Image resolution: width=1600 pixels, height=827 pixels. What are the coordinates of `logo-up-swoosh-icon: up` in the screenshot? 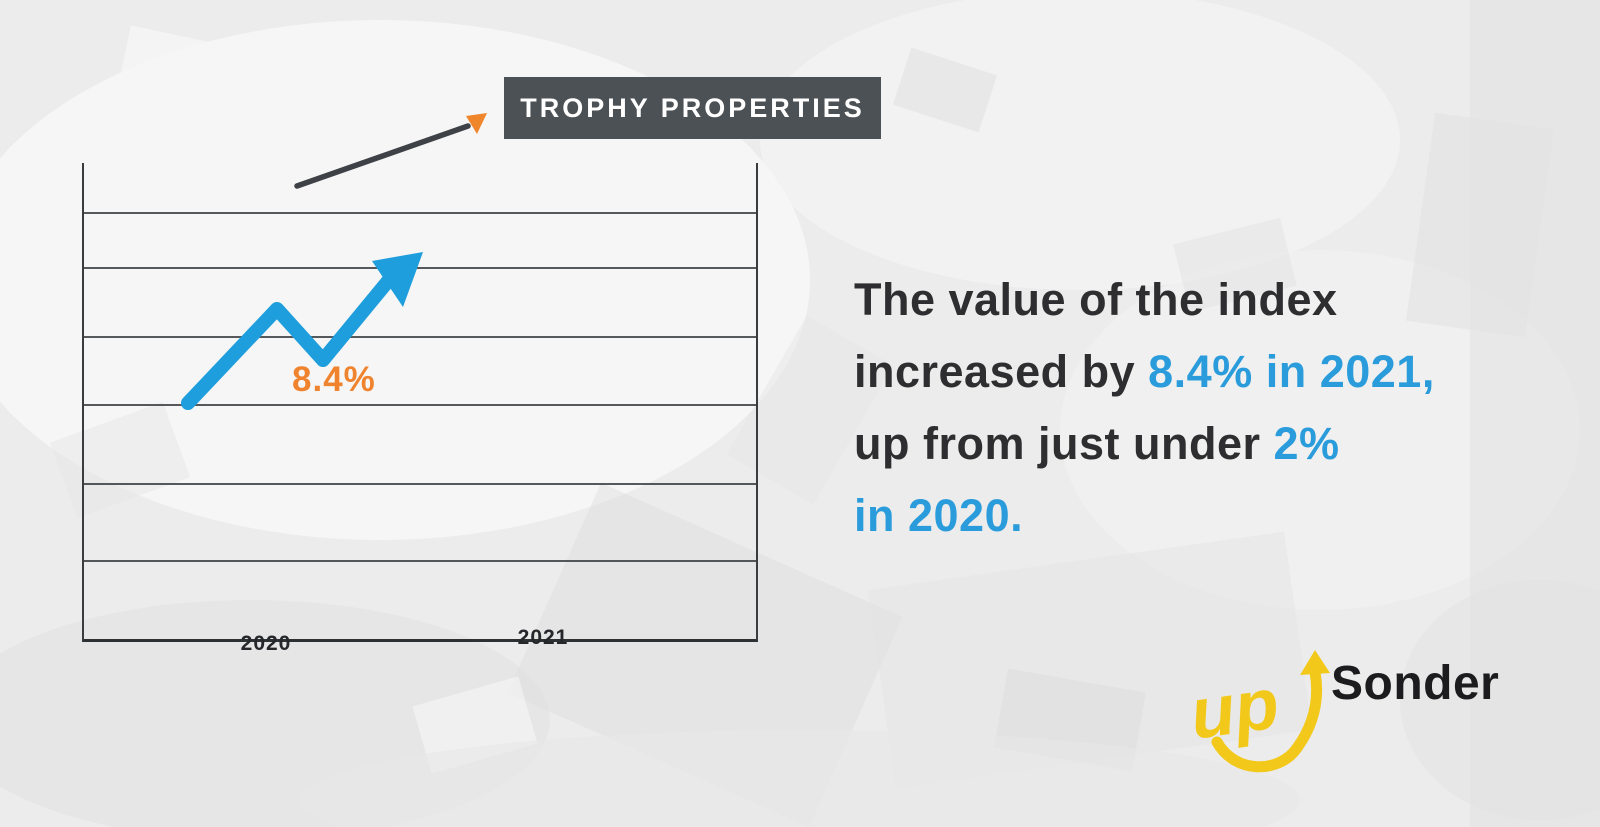 It's located at (1257, 711).